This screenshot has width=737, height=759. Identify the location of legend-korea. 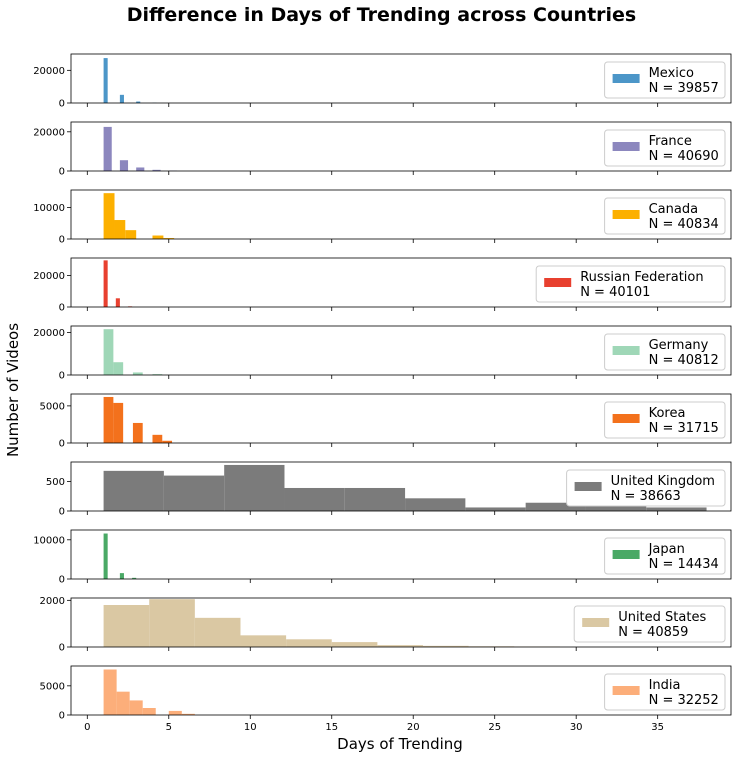
(665, 420).